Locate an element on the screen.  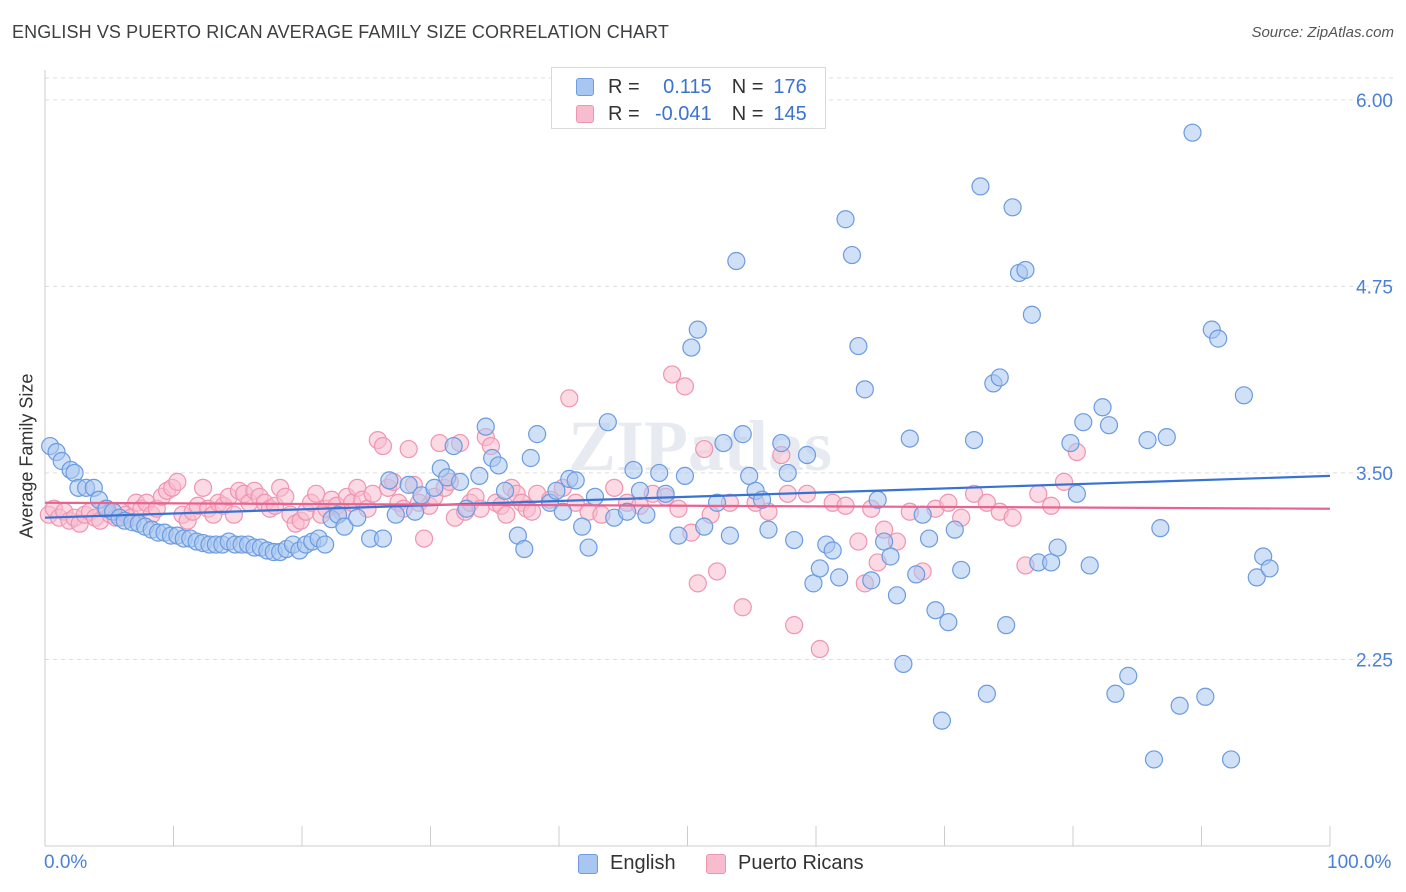
puerto-trend-line is located at coordinates (687, 505).